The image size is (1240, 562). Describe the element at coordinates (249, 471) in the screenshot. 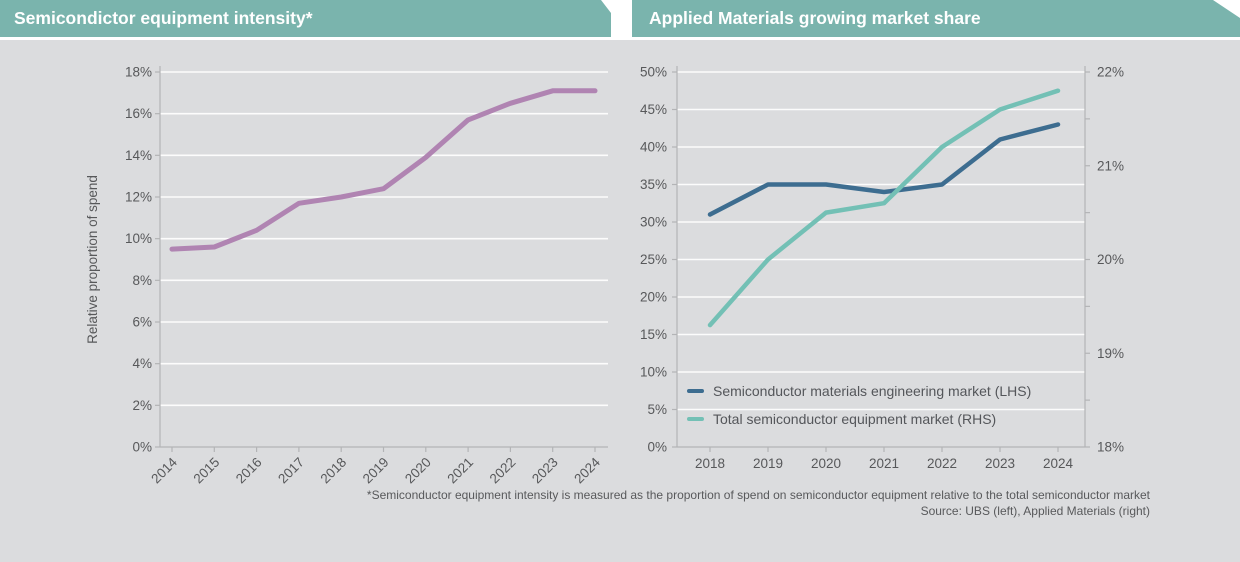

I see `x-axis-tick-label: 2016` at that location.